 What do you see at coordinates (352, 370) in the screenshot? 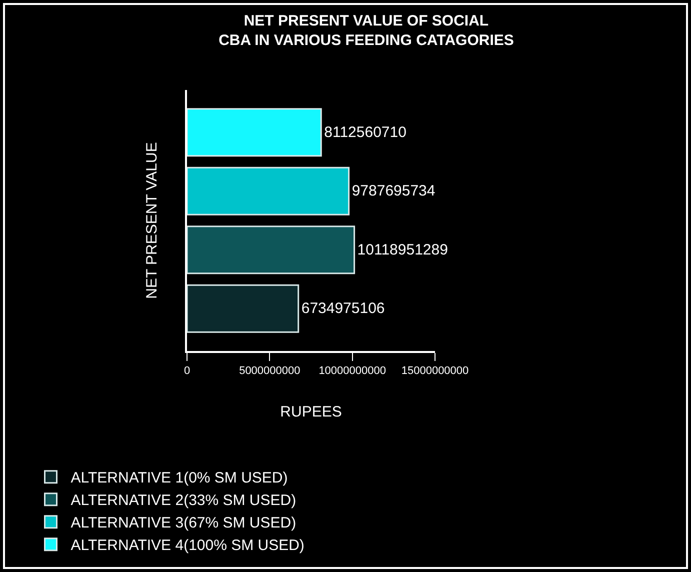
I see `x-tick-label: 10000000000` at bounding box center [352, 370].